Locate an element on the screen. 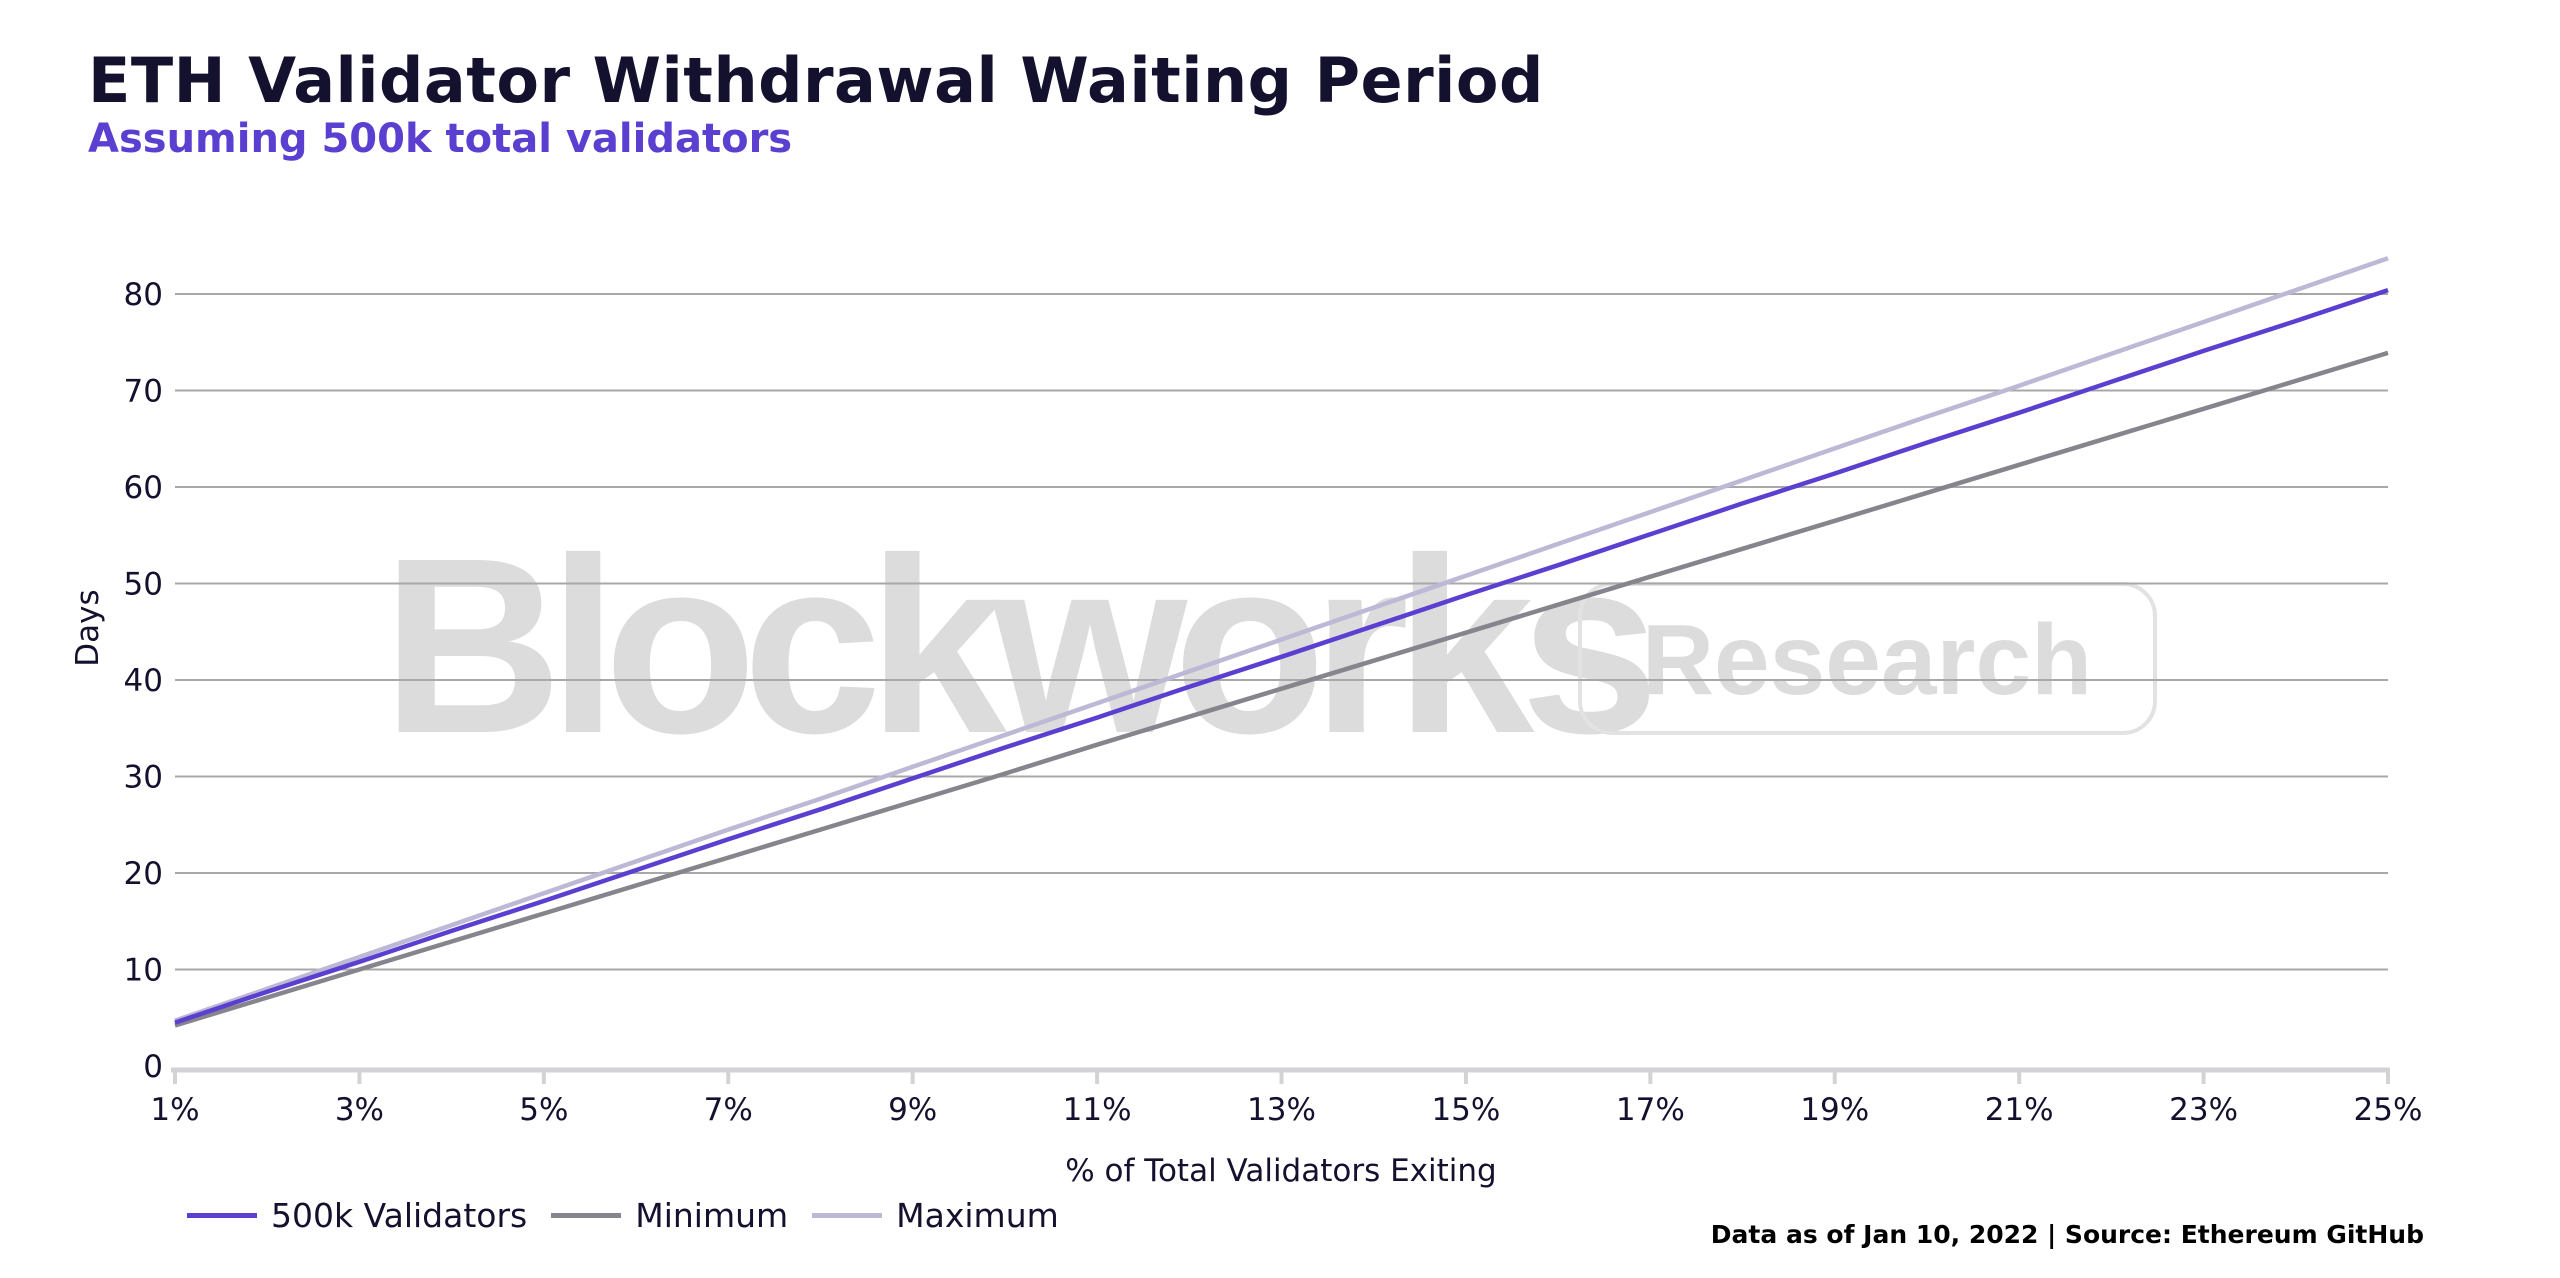 This screenshot has height=1278, width=2560. x-tick-label: 17% is located at coordinates (1650, 1110).